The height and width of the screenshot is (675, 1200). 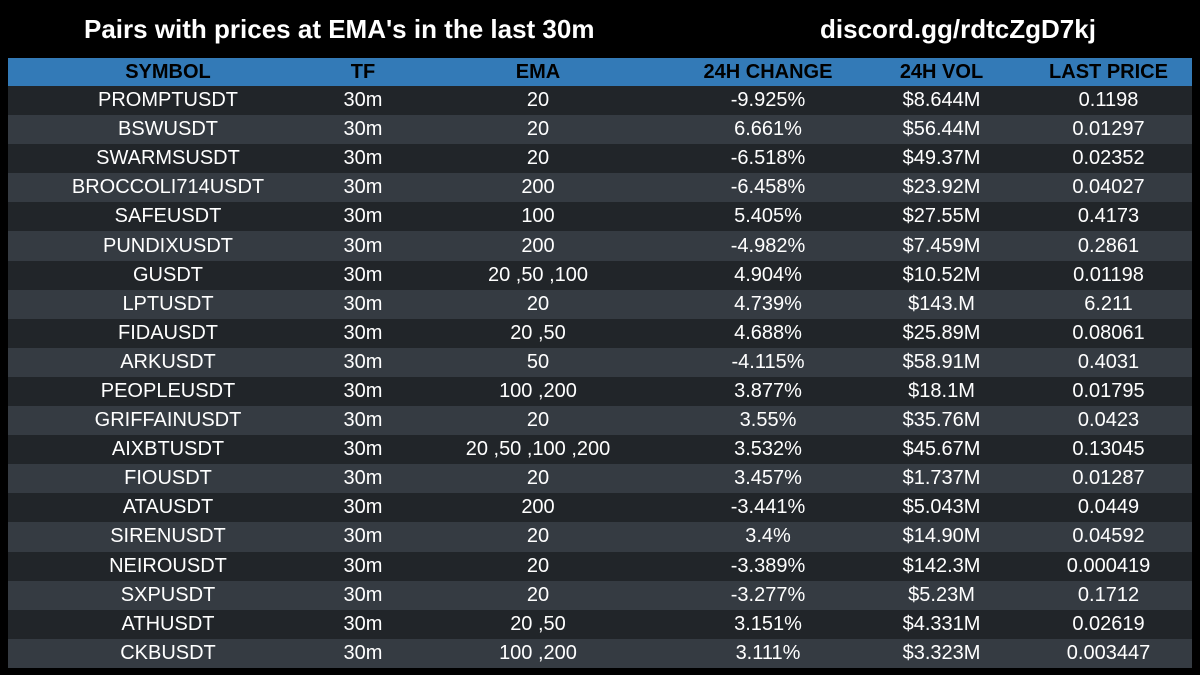 I want to click on volume-cell: $8.644M, so click(x=941, y=100).